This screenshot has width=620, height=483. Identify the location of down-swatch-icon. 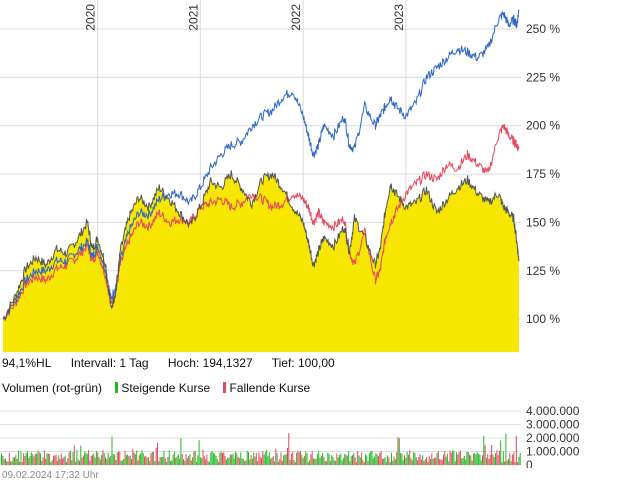
(225, 387).